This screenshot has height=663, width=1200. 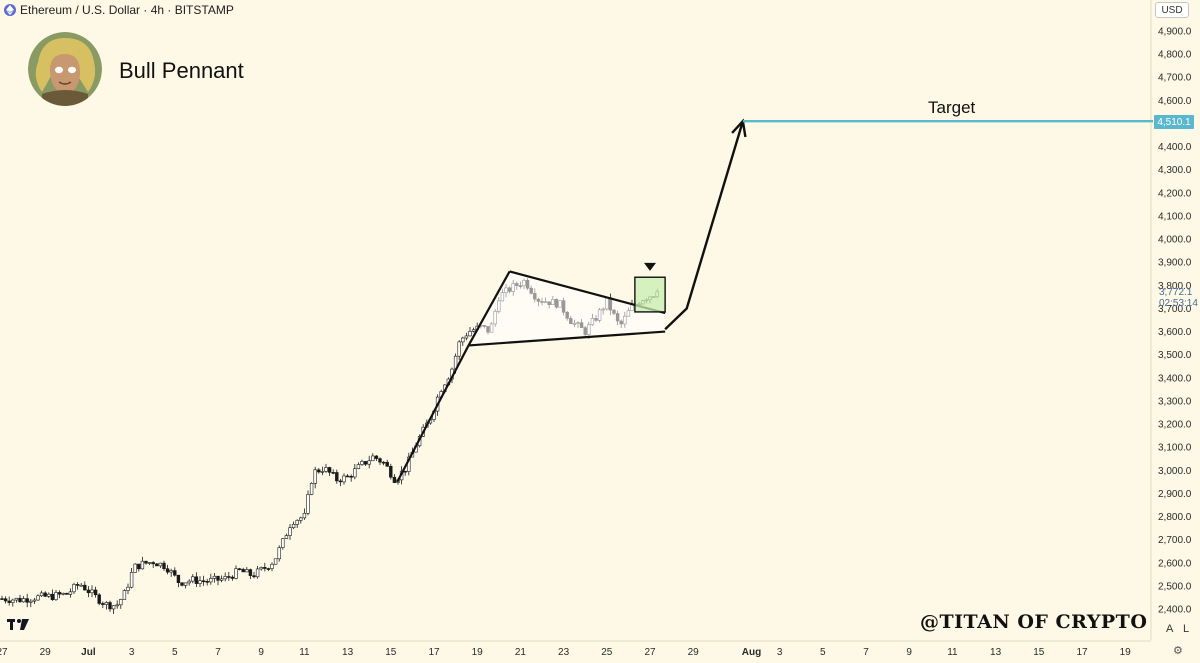 I want to click on gear-icon: ⚙, so click(x=1178, y=651).